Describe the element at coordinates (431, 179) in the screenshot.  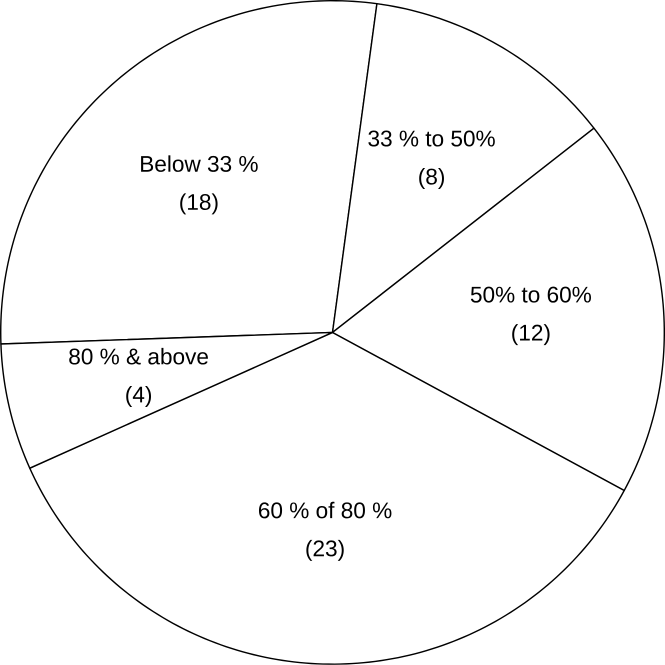
I see `data-label: (8)` at that location.